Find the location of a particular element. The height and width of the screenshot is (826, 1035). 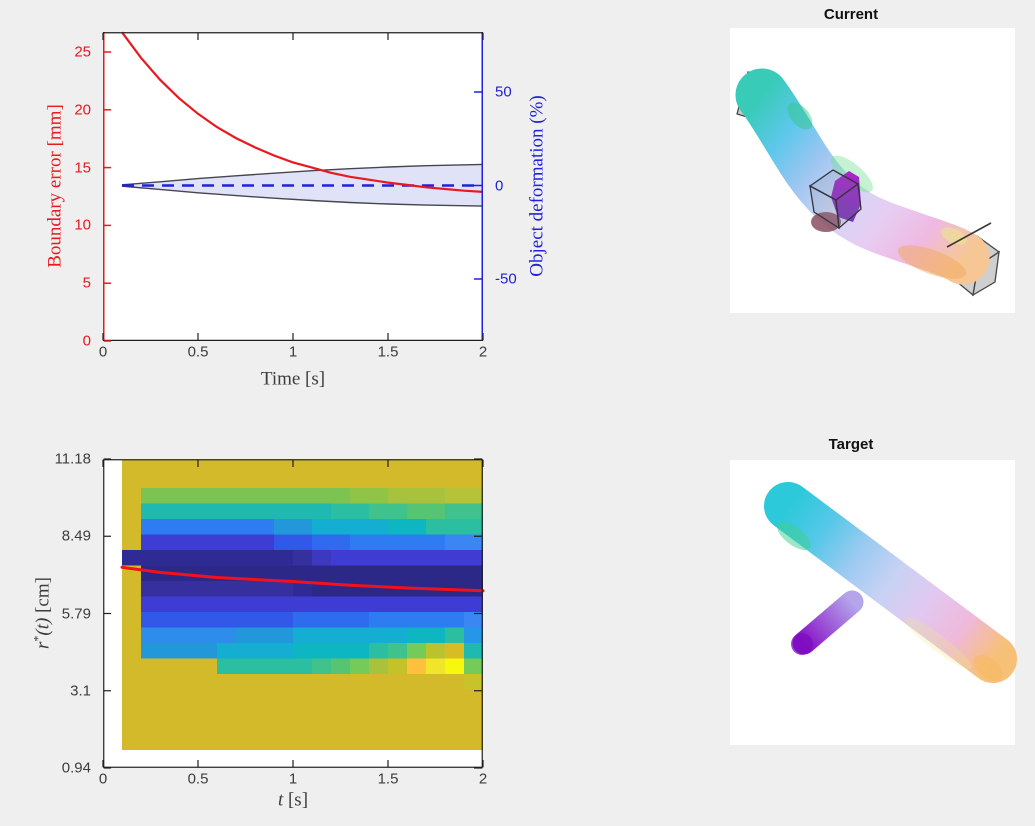

ylabel-variable: r is located at coordinates (43, 645).